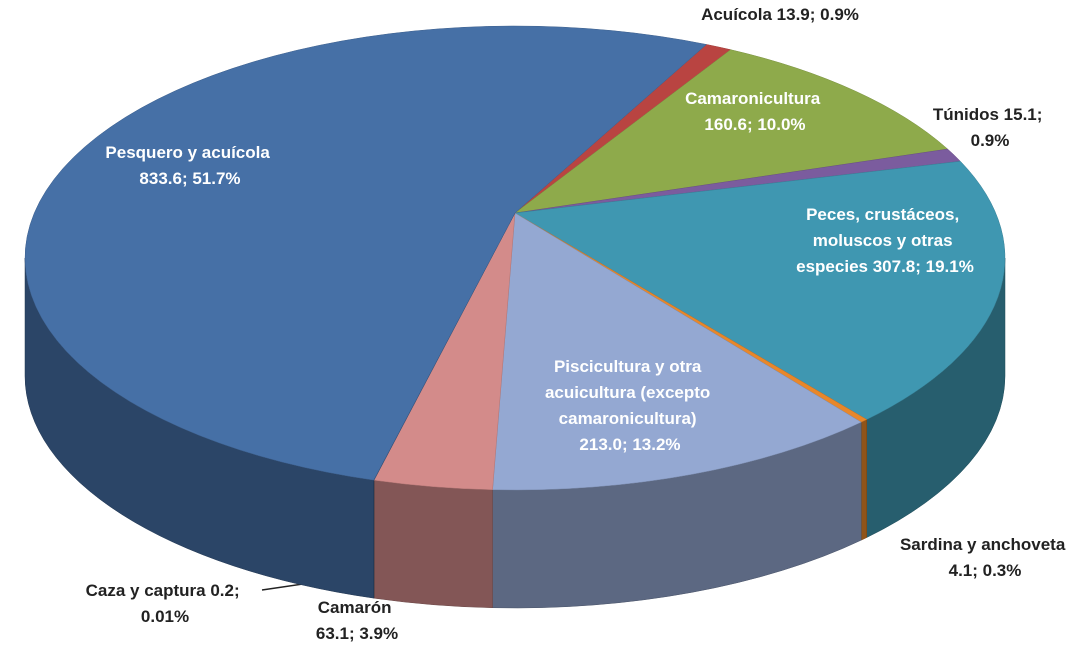 This screenshot has width=1091, height=650. I want to click on category-label-line: Peces, crustáceos,, so click(885, 214).